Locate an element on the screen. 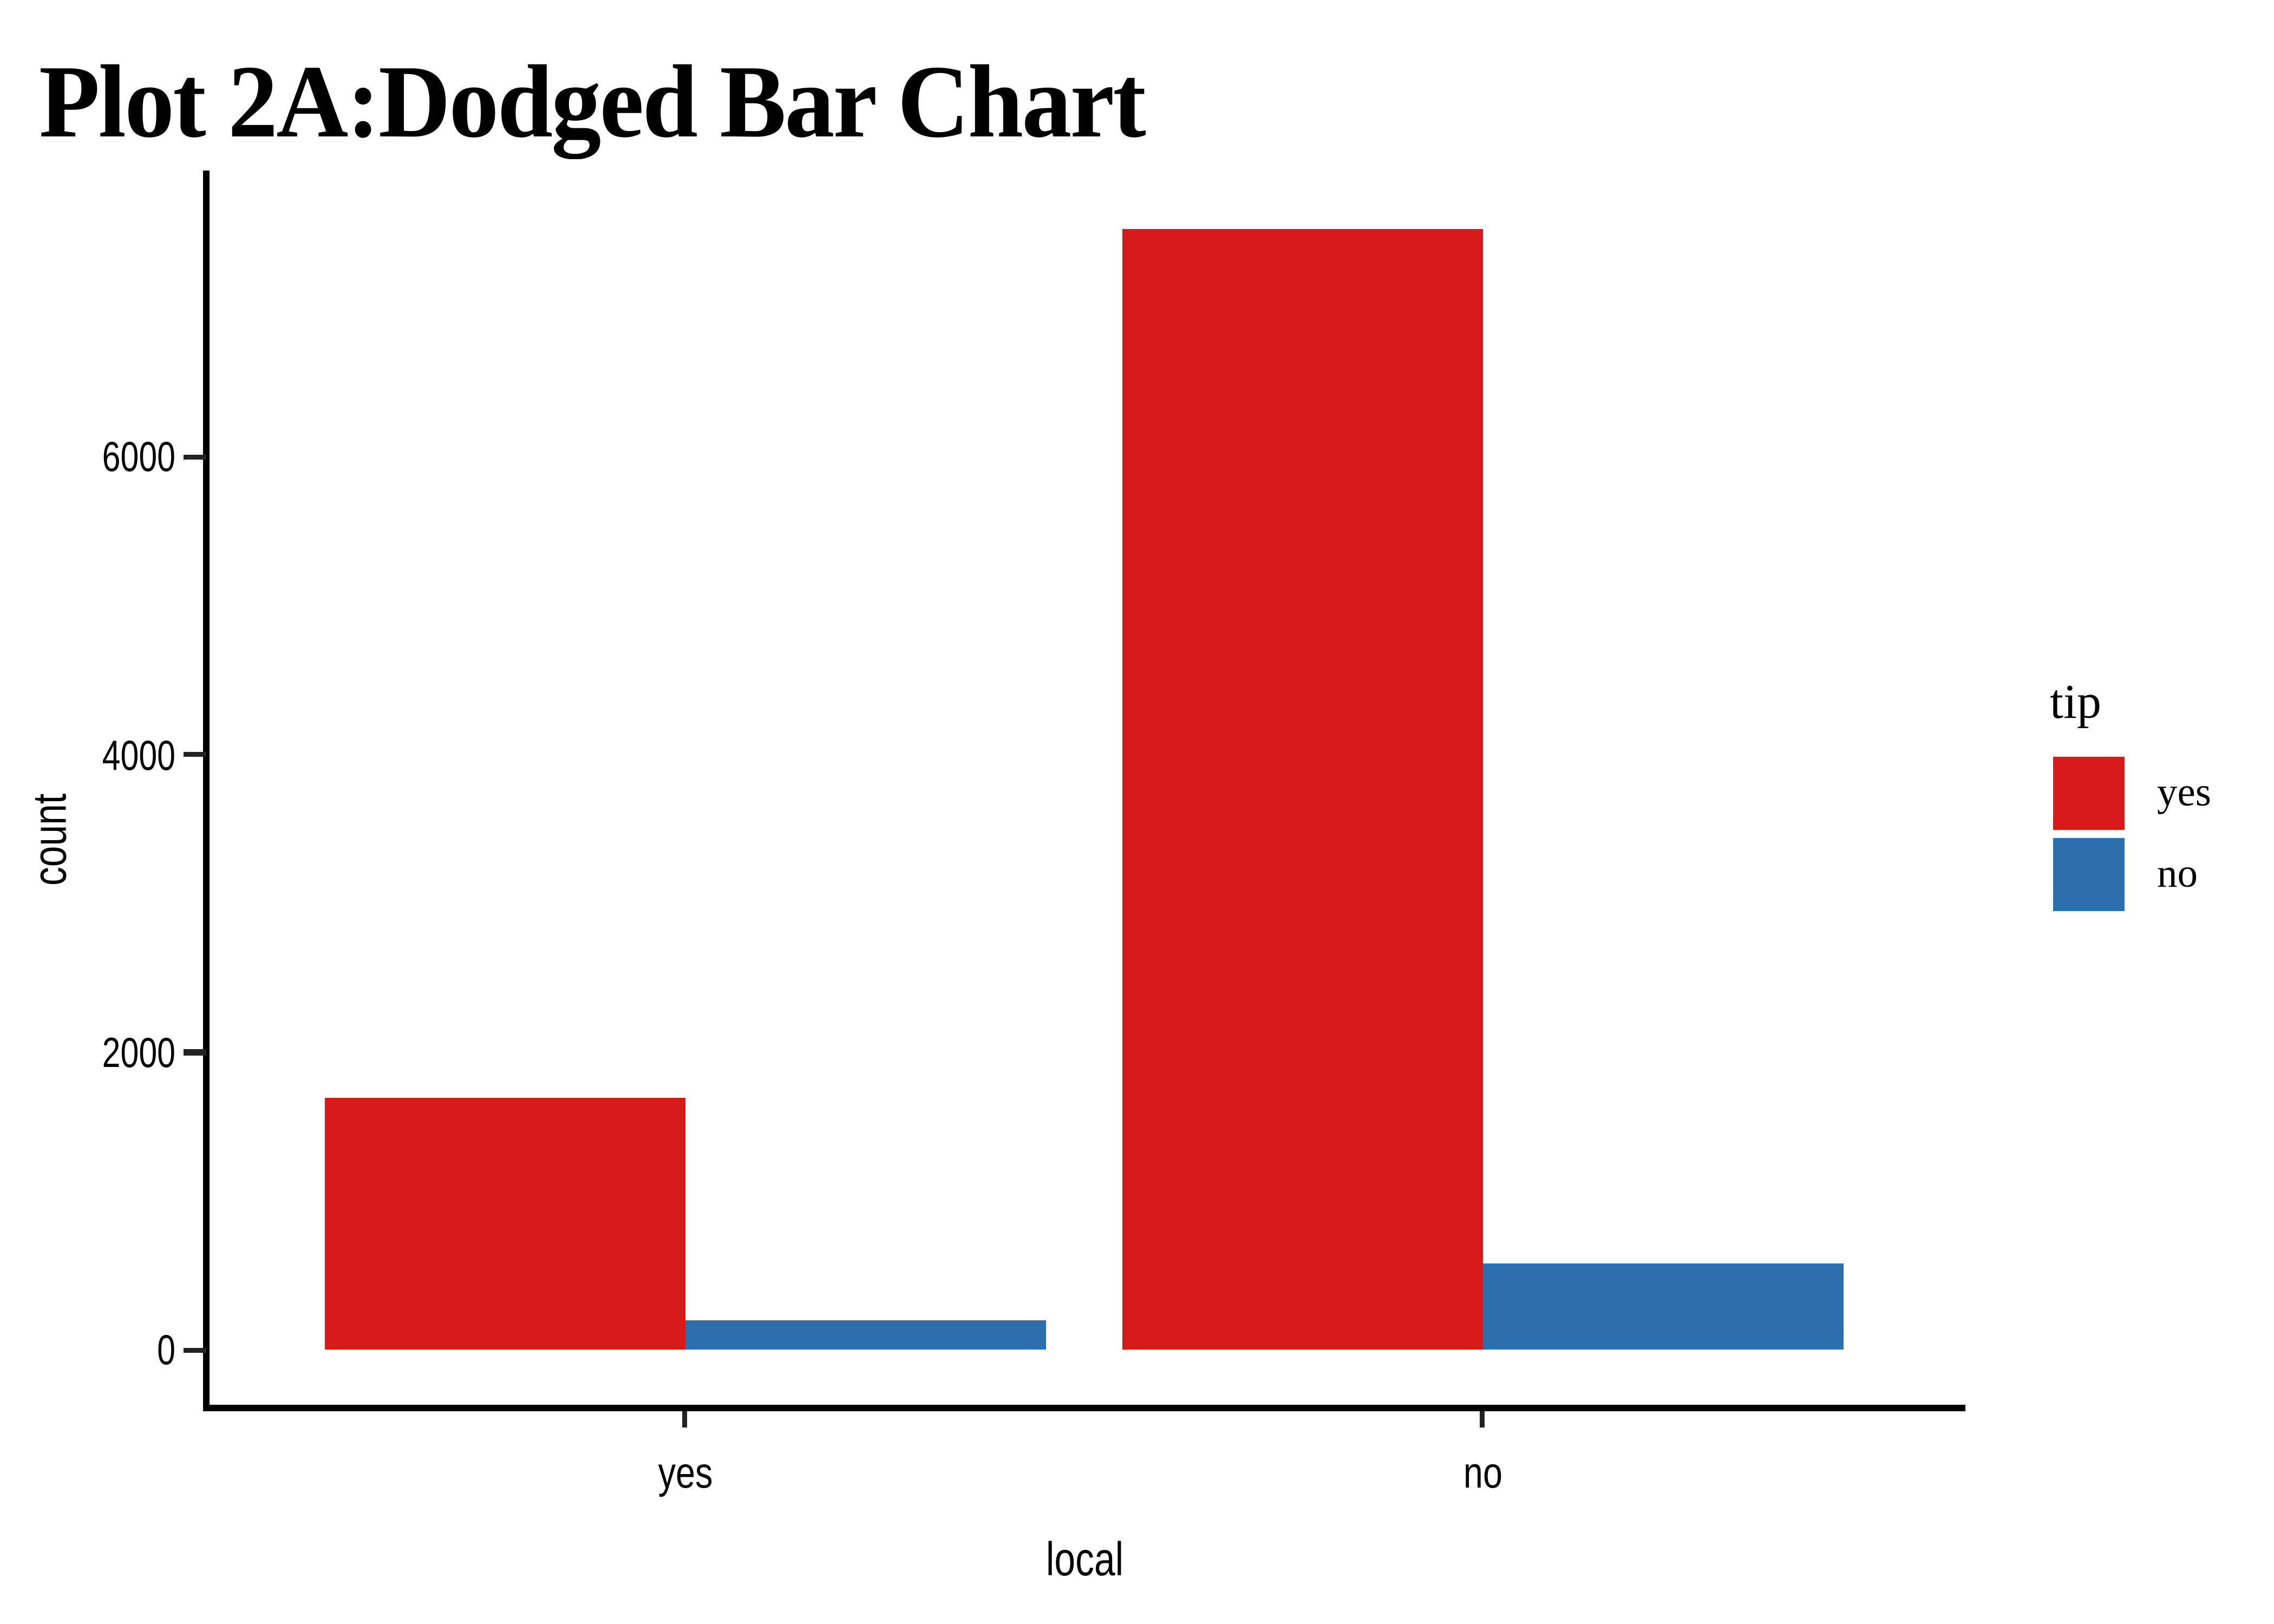 This screenshot has width=2274, height=1624. bar-local-no-tip-yes is located at coordinates (1303, 790).